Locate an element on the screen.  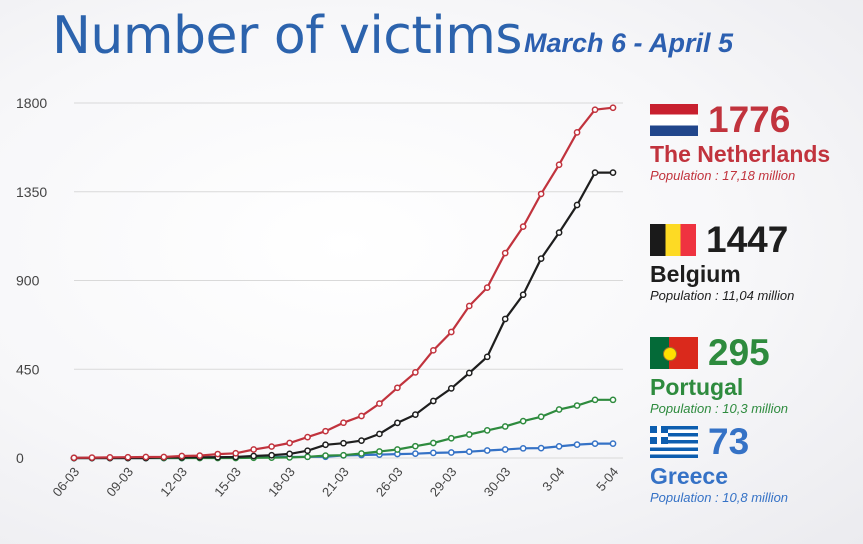
belgium-flag-icon is located at coordinates (673, 240).